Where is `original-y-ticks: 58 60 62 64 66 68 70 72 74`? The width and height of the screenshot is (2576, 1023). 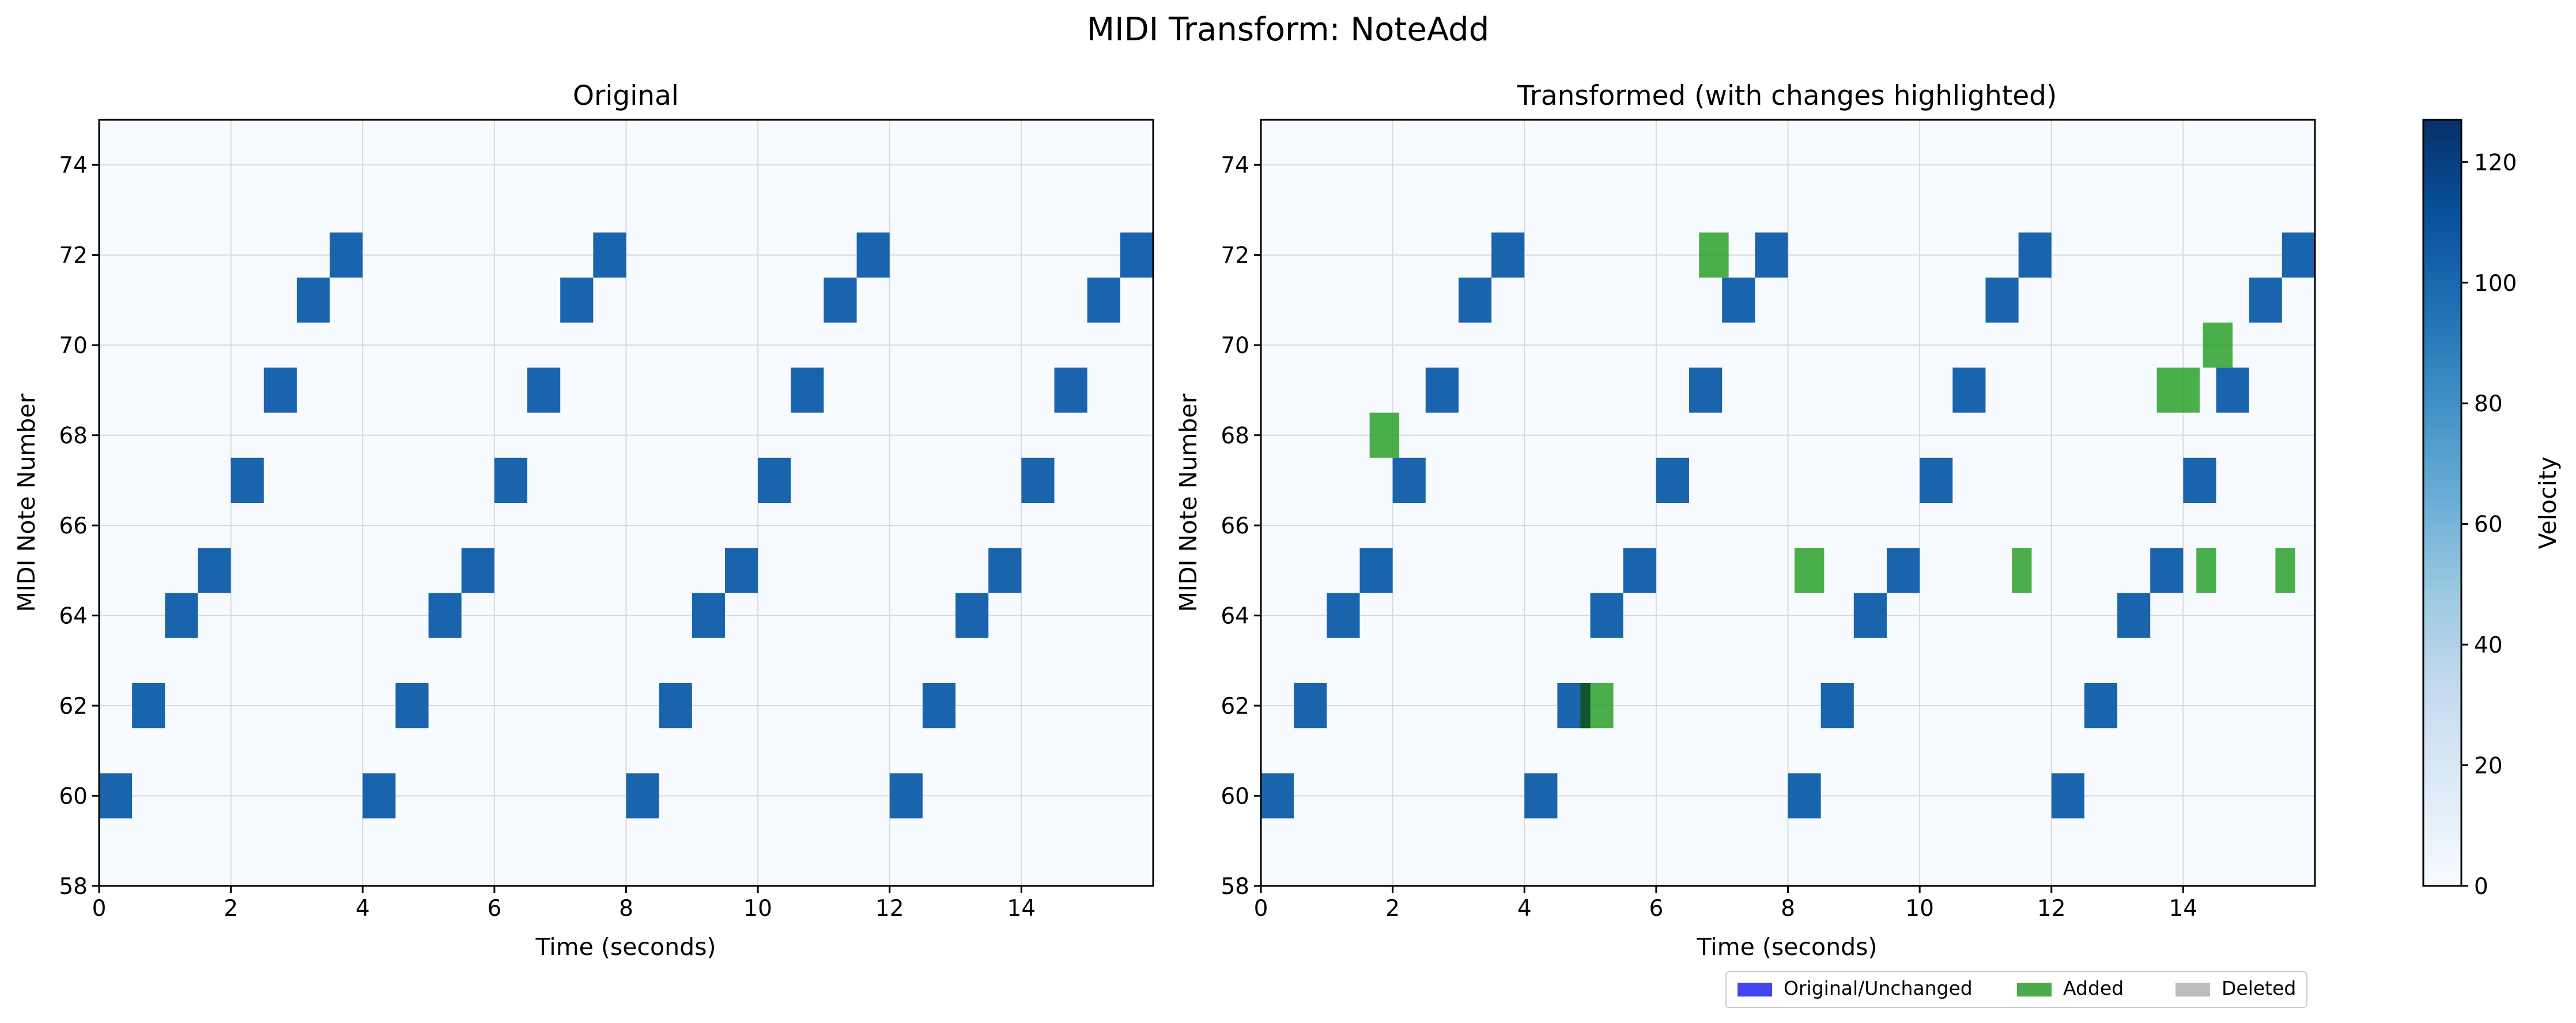 original-y-ticks: 58 60 62 64 66 68 70 72 74 is located at coordinates (79, 526).